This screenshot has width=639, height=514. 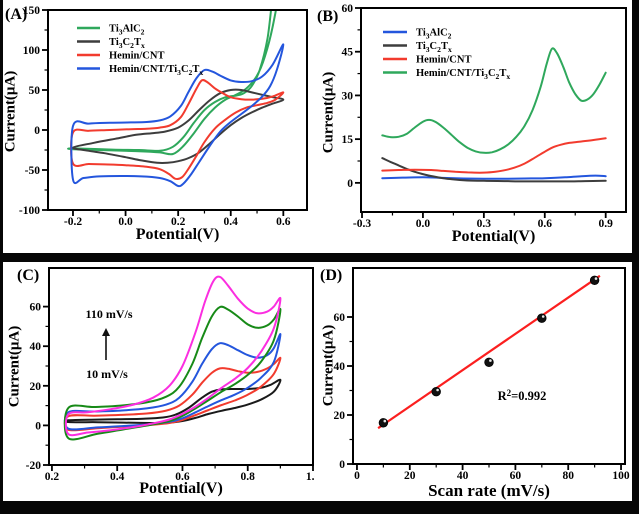 I want to click on x-tick-label: 0, so click(x=357, y=476).